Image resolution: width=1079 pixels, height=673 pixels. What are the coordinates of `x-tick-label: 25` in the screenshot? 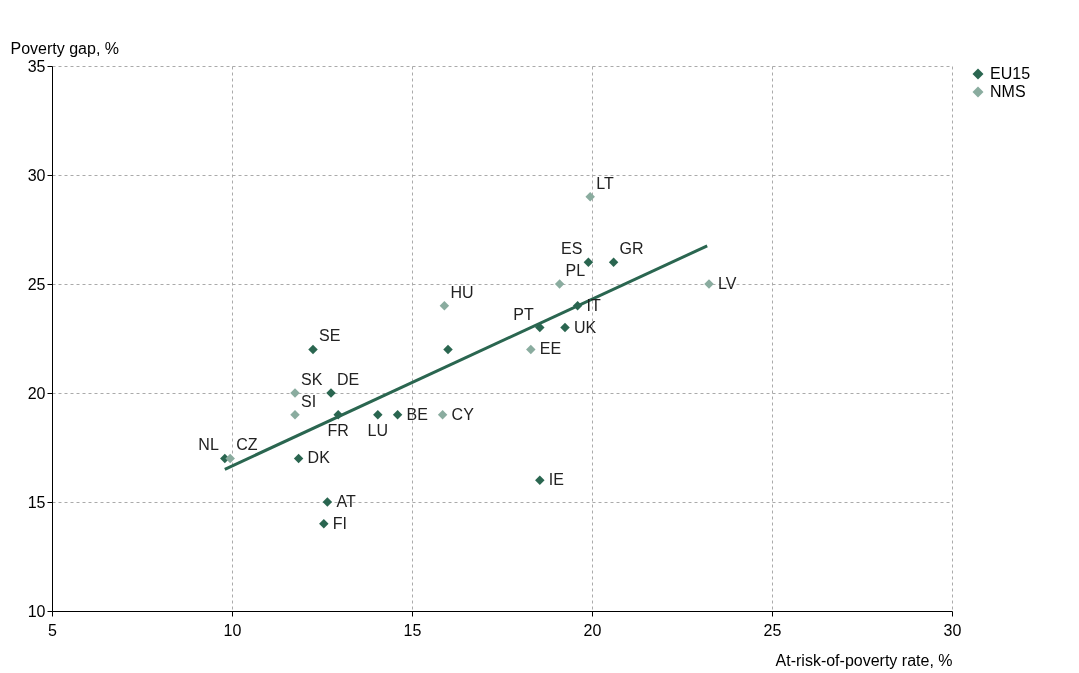 It's located at (772, 630).